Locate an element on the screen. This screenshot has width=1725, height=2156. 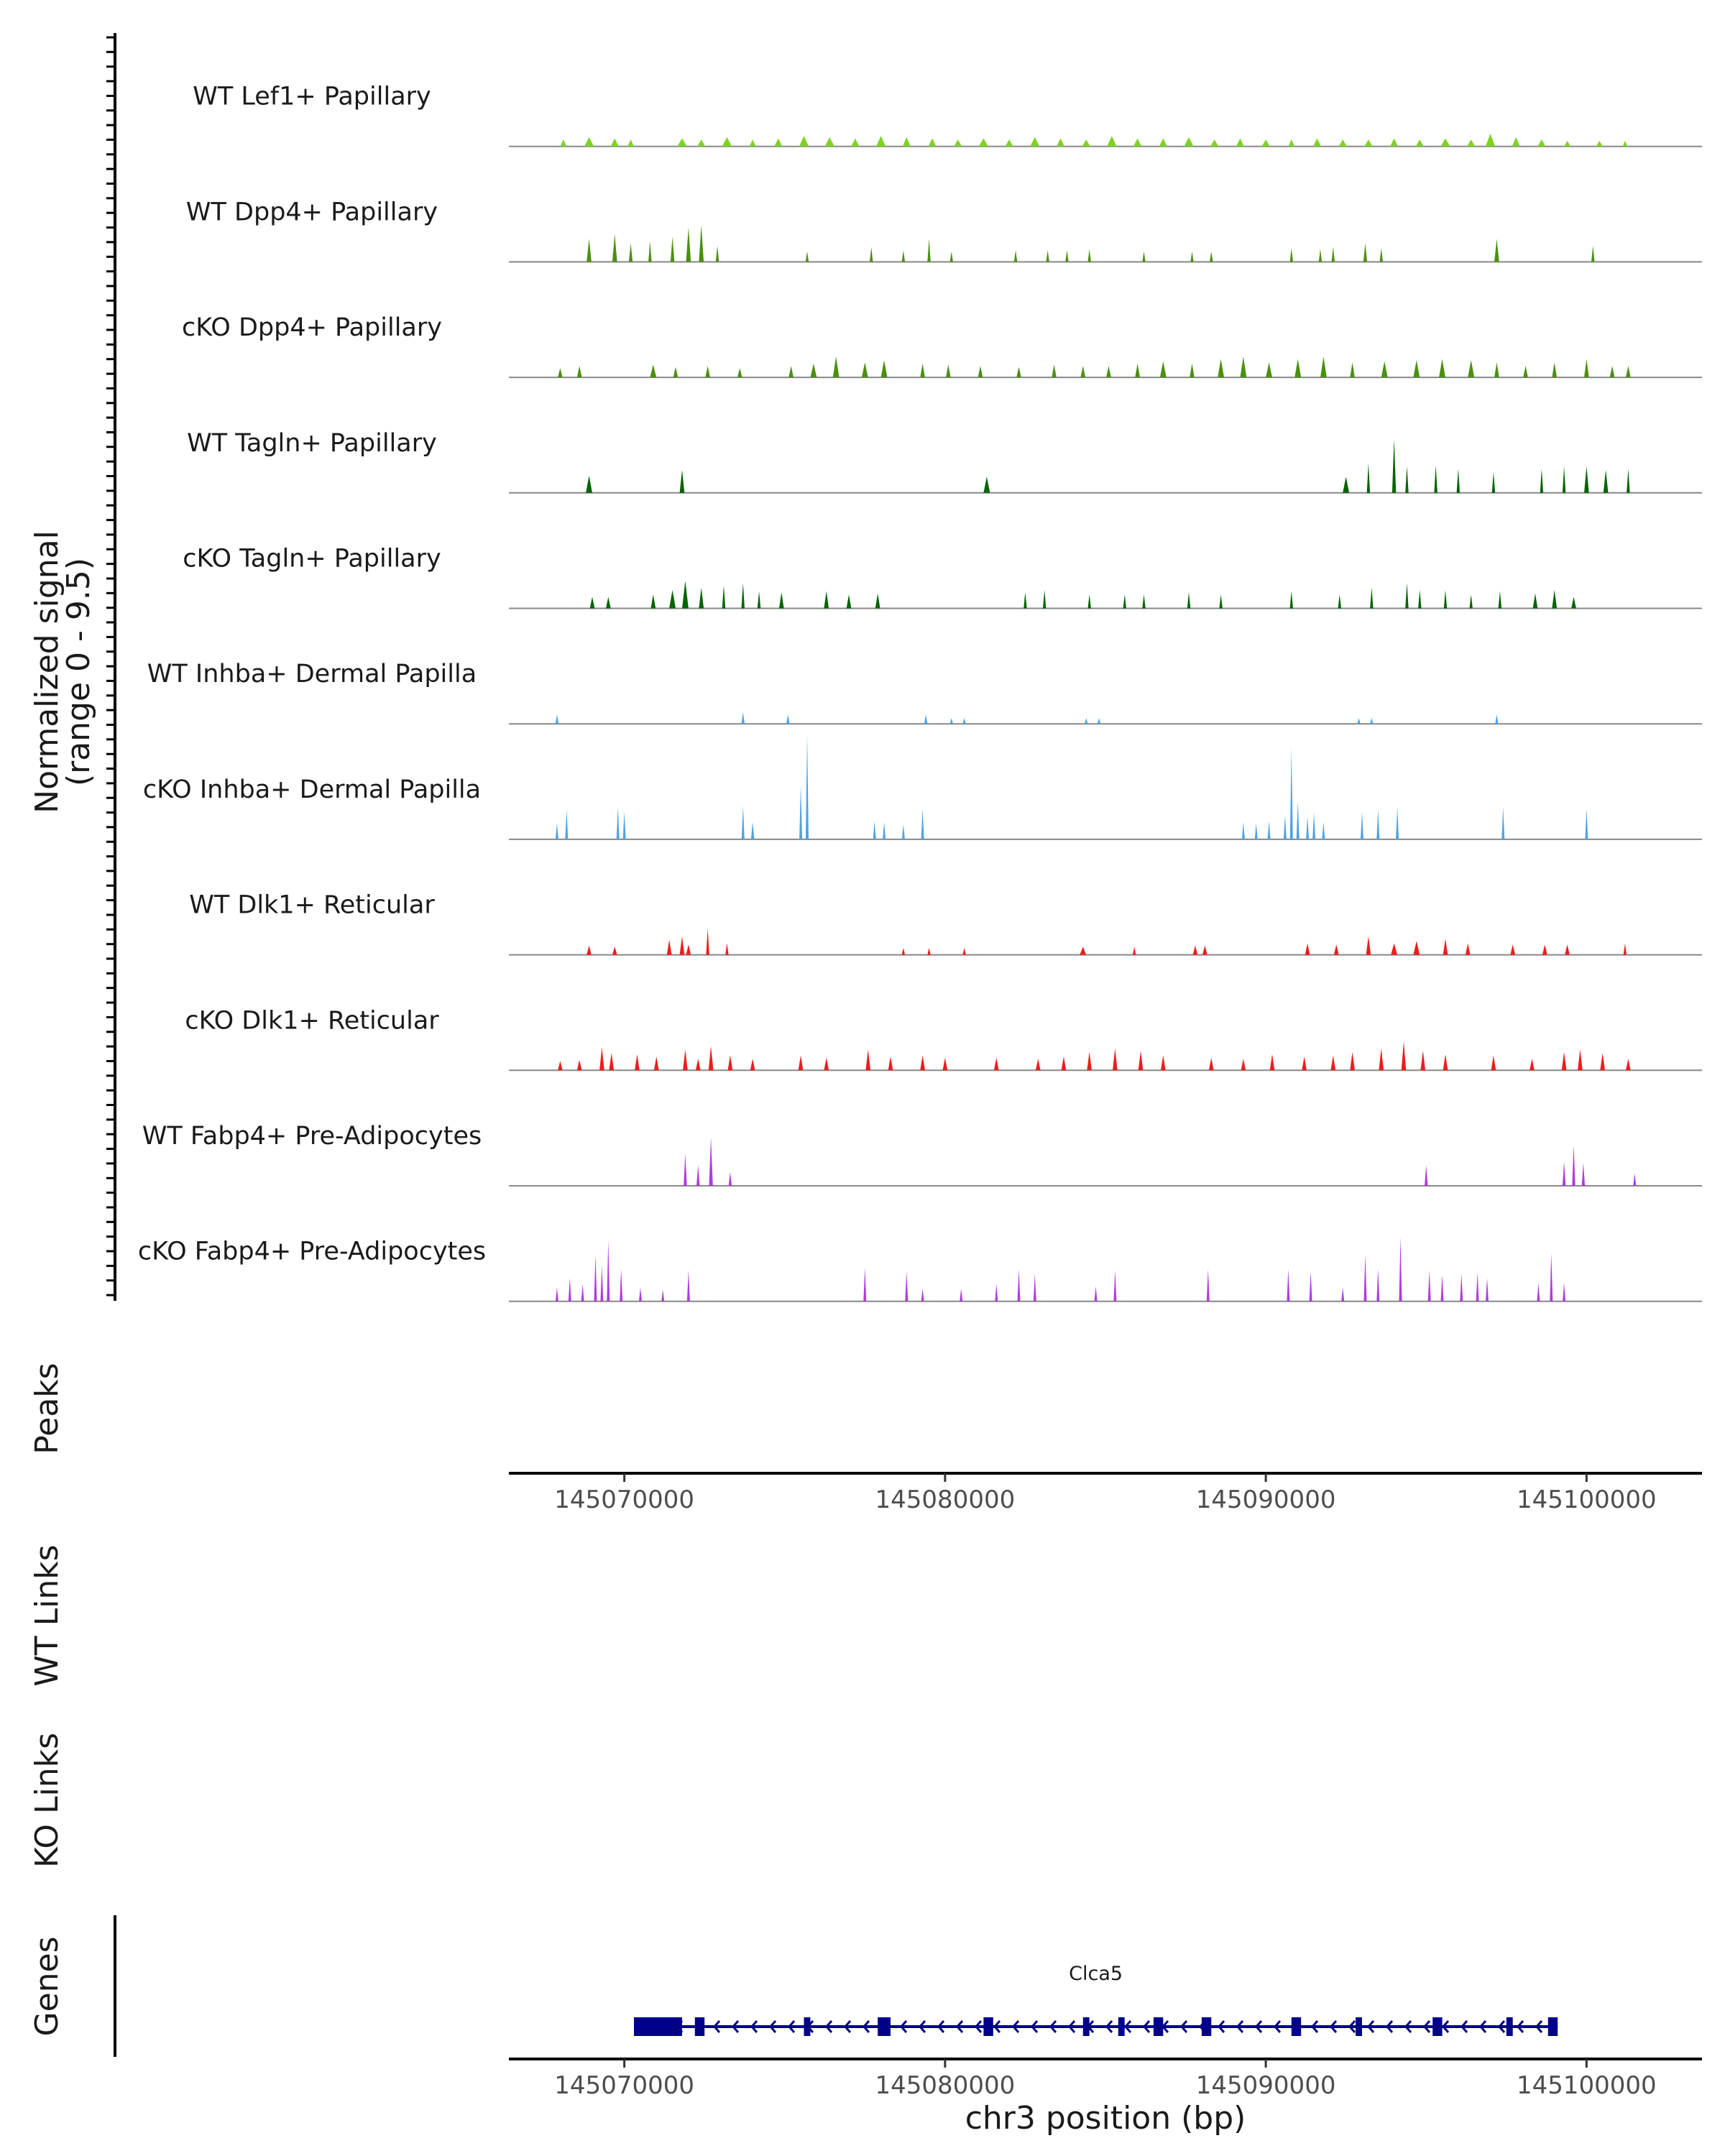
y-axis-title: Normalized signal (range 0 - 9.5) is located at coordinates (63, 672).